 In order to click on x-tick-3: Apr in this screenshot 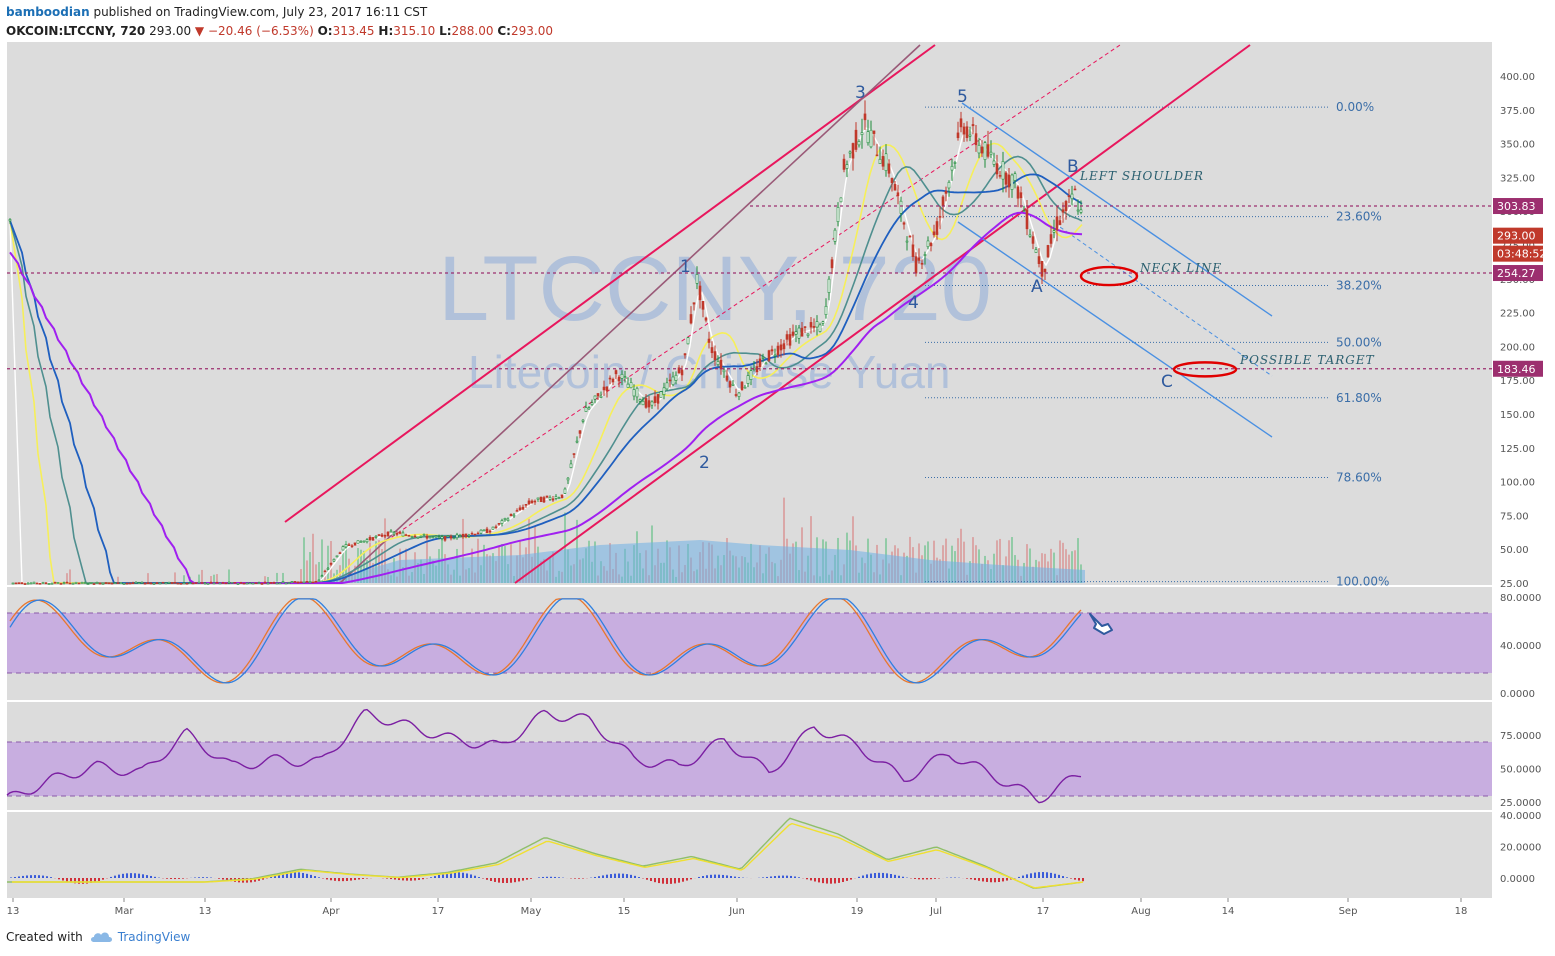, I will do `click(331, 911)`.